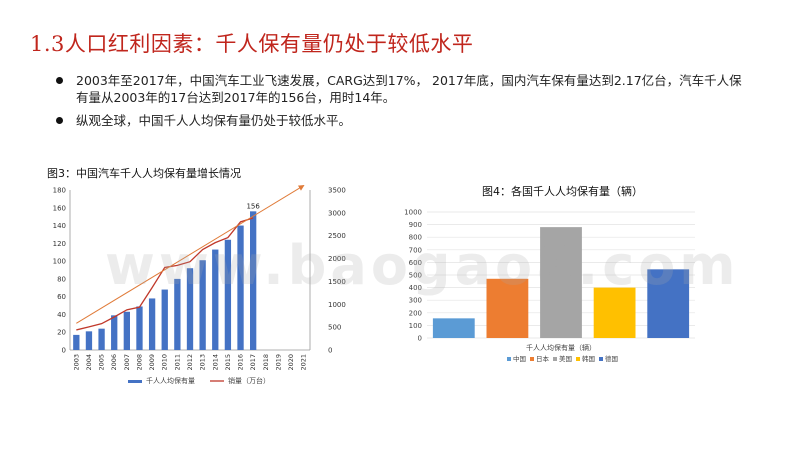 The width and height of the screenshot is (800, 450). I want to click on y-tick-label-left: 0, so click(64, 351).